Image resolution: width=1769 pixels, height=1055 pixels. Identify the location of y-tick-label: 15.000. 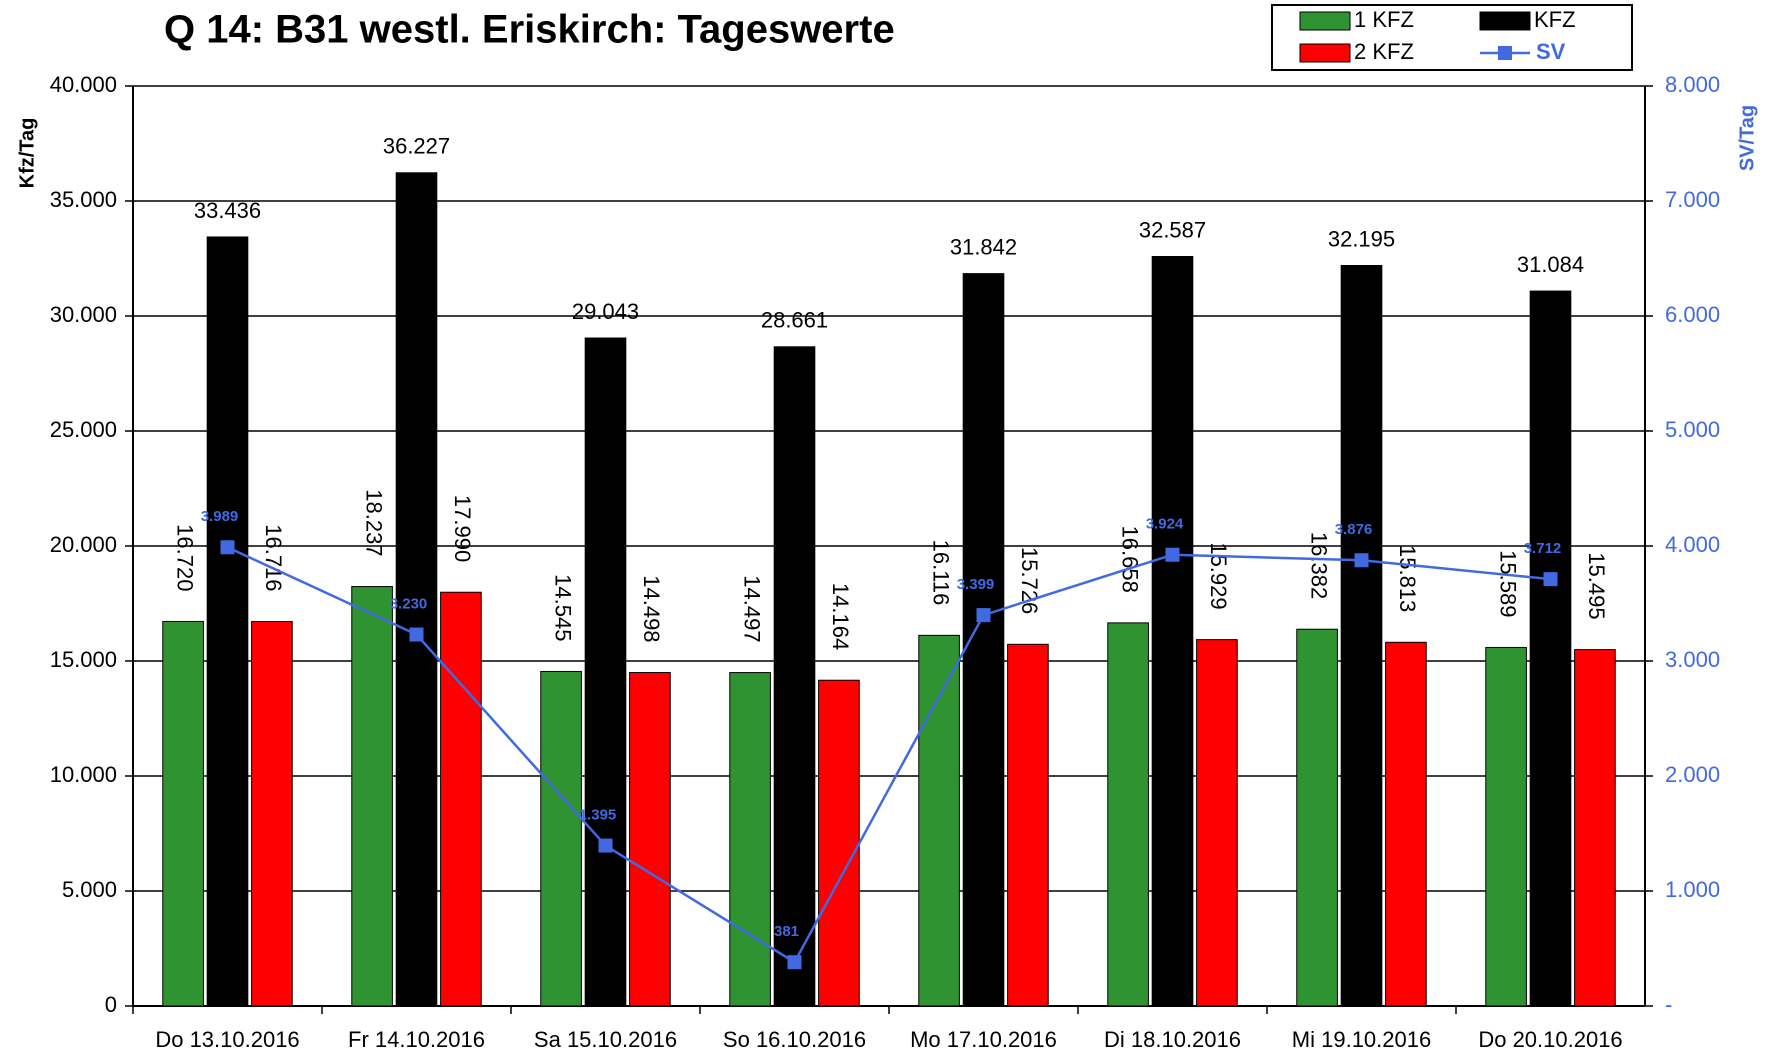
(83, 659).